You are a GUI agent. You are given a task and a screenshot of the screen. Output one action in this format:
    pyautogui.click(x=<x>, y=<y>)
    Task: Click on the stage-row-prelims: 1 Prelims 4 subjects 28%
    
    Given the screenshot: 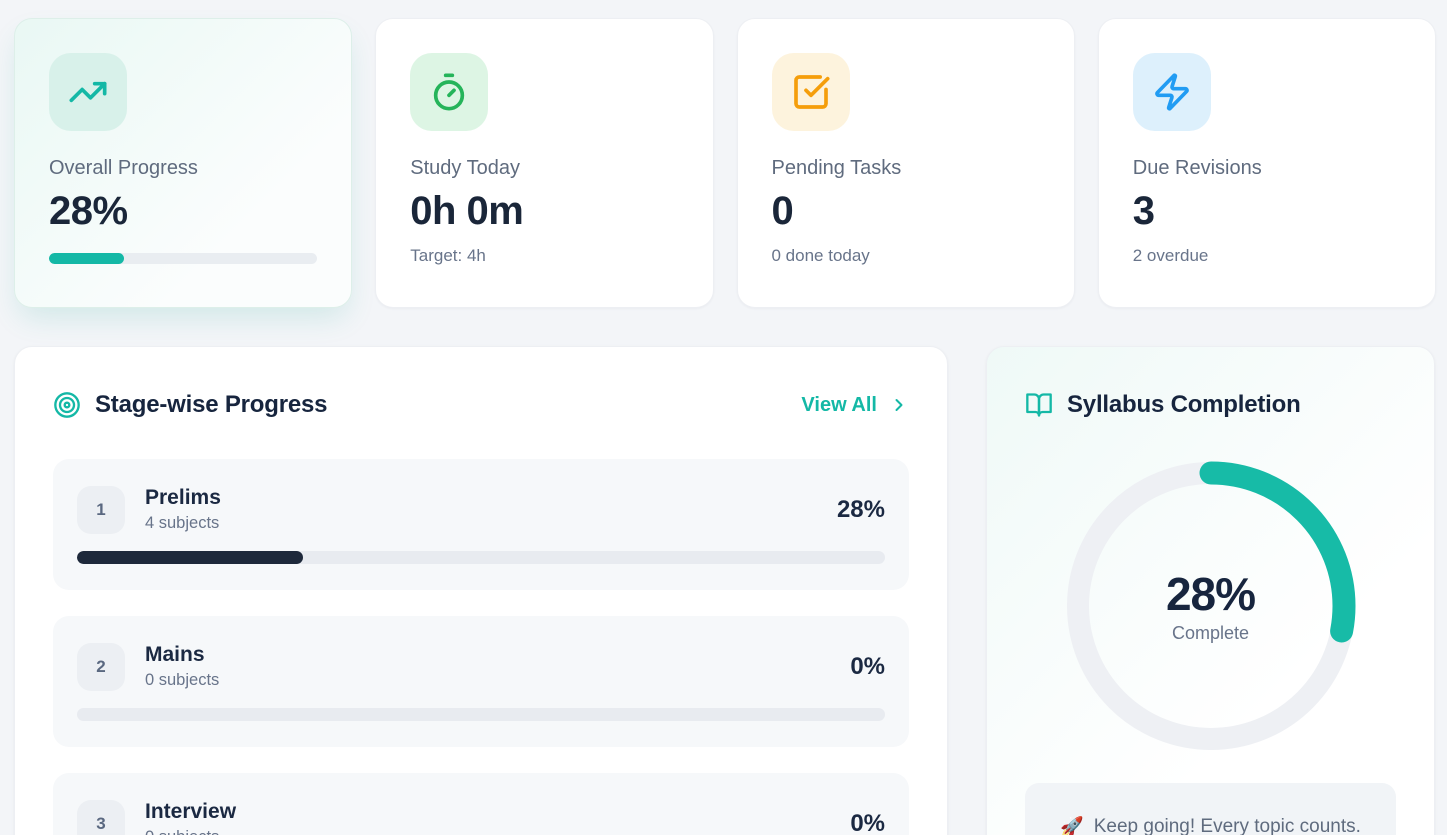 What is the action you would take?
    pyautogui.click(x=481, y=524)
    